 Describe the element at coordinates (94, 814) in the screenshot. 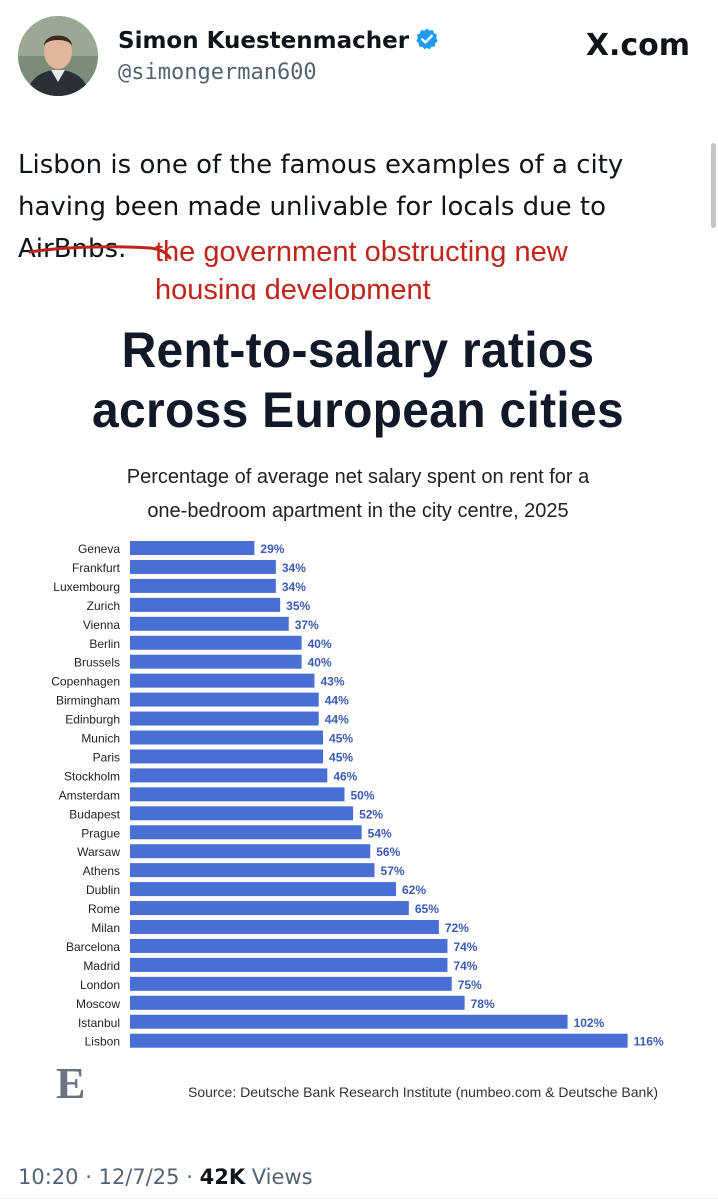

I see `category-label: Budapest` at that location.